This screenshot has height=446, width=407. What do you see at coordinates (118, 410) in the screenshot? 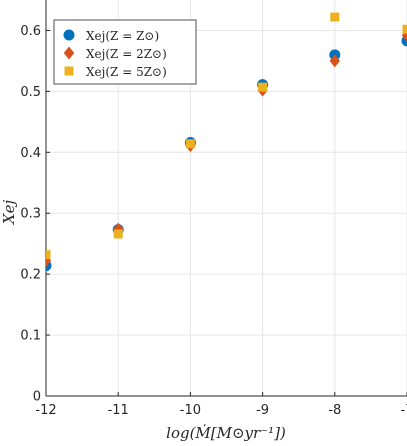
I see `x-tick-label: -11` at bounding box center [118, 410].